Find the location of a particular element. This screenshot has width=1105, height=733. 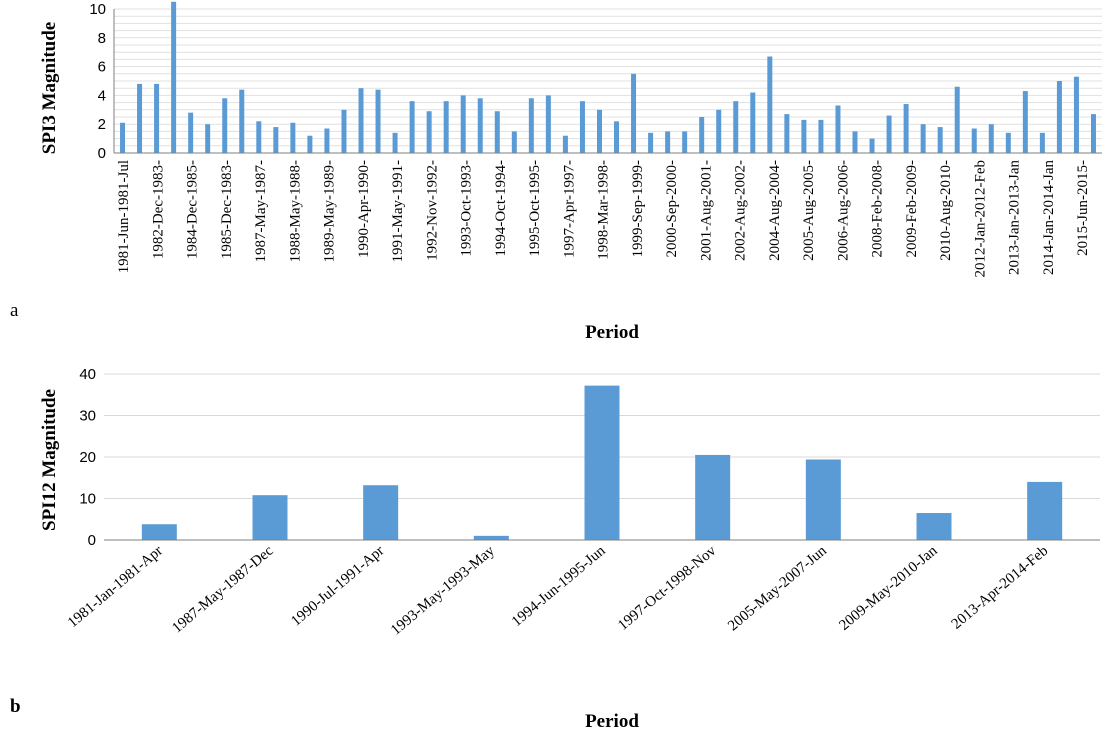

chart-a-y-tick-label: 6 is located at coordinates (102, 67).